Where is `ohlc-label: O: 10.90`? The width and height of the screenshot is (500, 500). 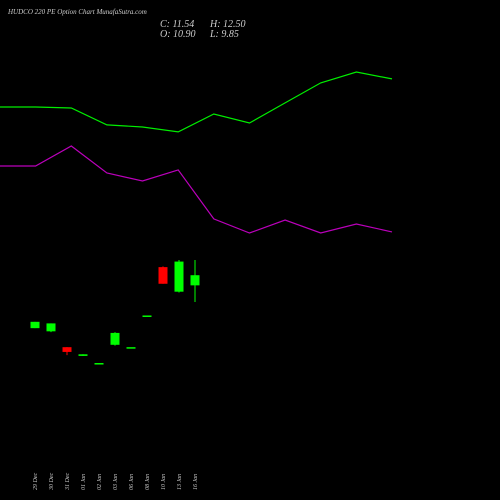
ohlc-label: O: 10.90 is located at coordinates (178, 34).